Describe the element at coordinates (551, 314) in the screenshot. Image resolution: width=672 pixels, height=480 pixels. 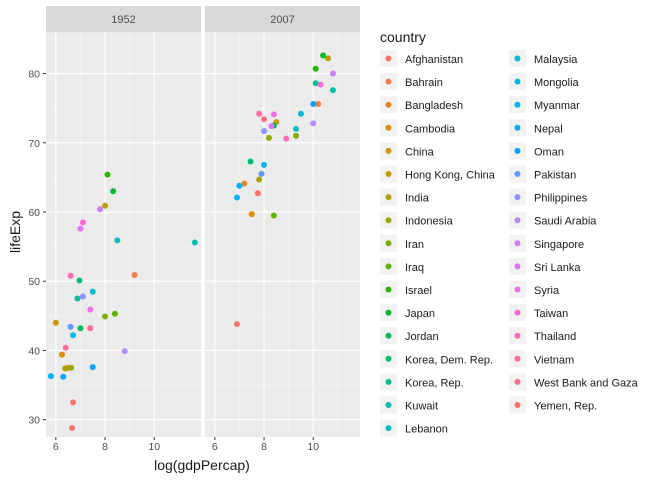
I see `legend-label: Taiwan` at that location.